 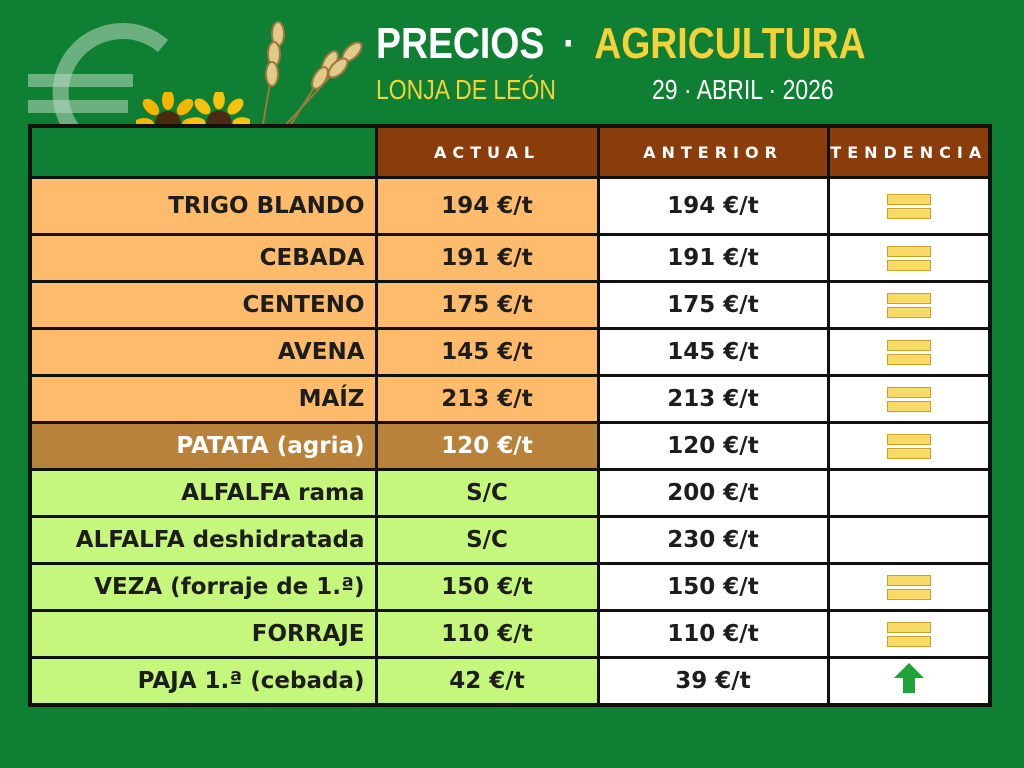 I want to click on price-actual: 145 €/t, so click(x=487, y=352).